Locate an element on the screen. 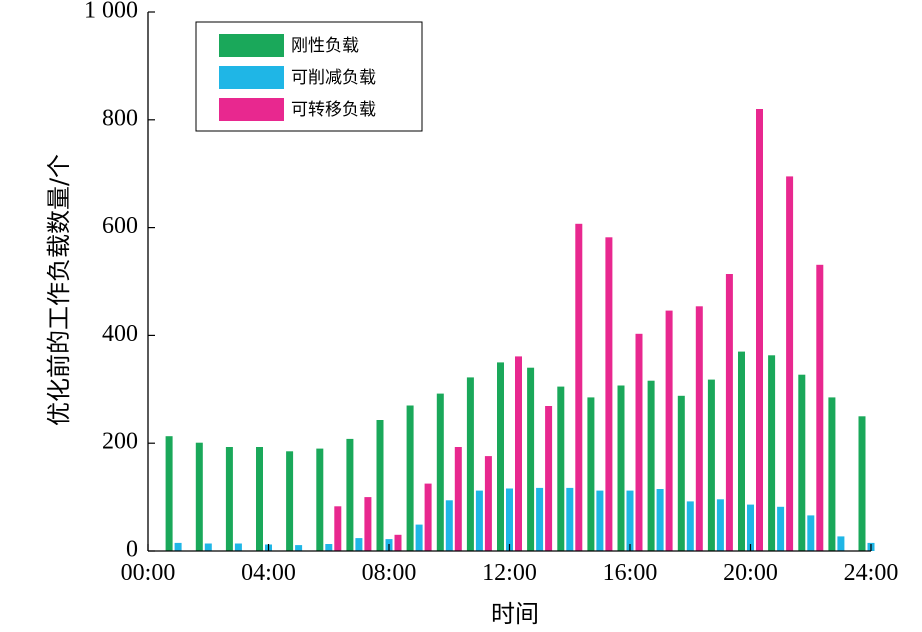  y-tick-label: 600 is located at coordinates (120, 226).